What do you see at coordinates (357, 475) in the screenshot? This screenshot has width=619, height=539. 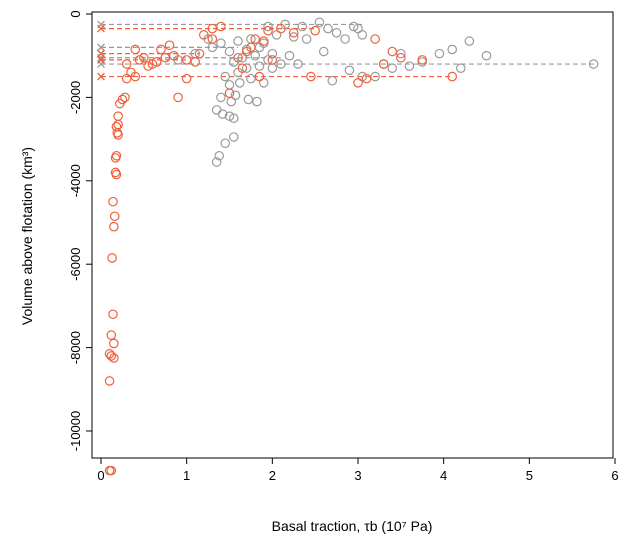 I see `x-tick-label: 3` at bounding box center [357, 475].